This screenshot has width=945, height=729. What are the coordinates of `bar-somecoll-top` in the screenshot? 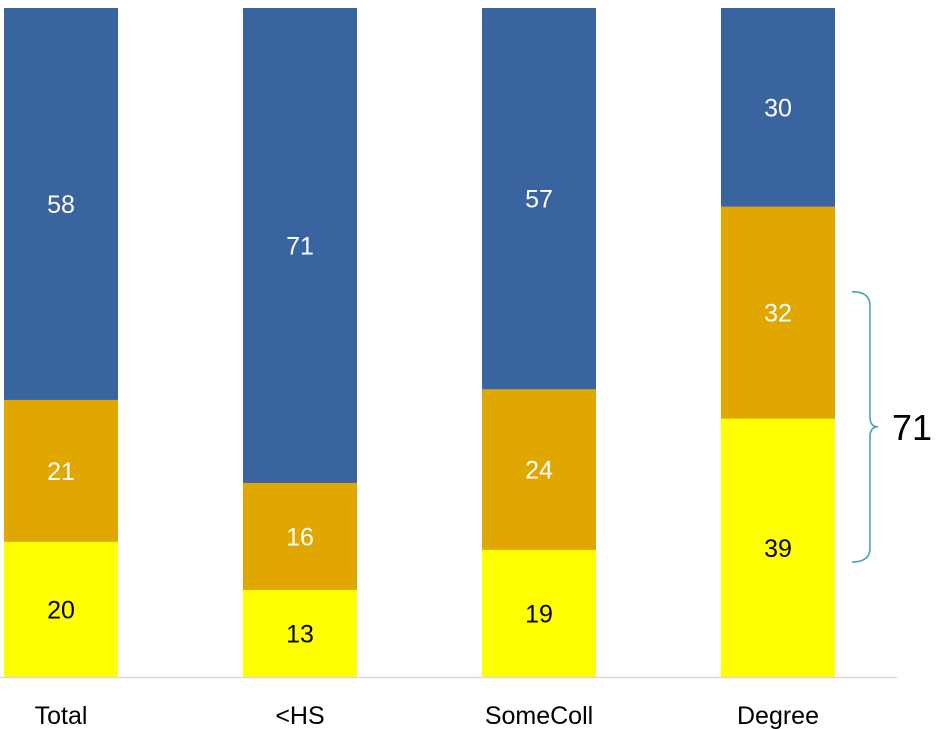 It's located at (539, 199).